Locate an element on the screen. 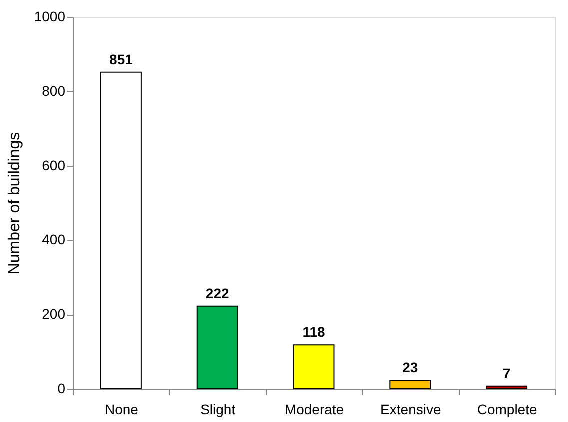  y-axis-title: Number of buildings is located at coordinates (15, 203).